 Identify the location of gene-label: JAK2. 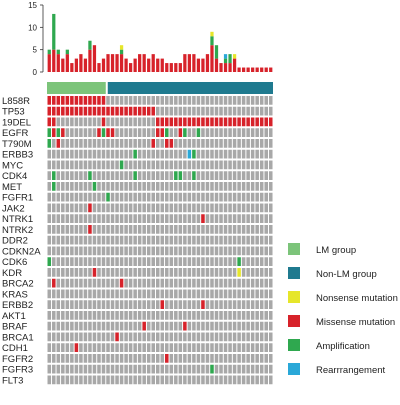
(13, 208).